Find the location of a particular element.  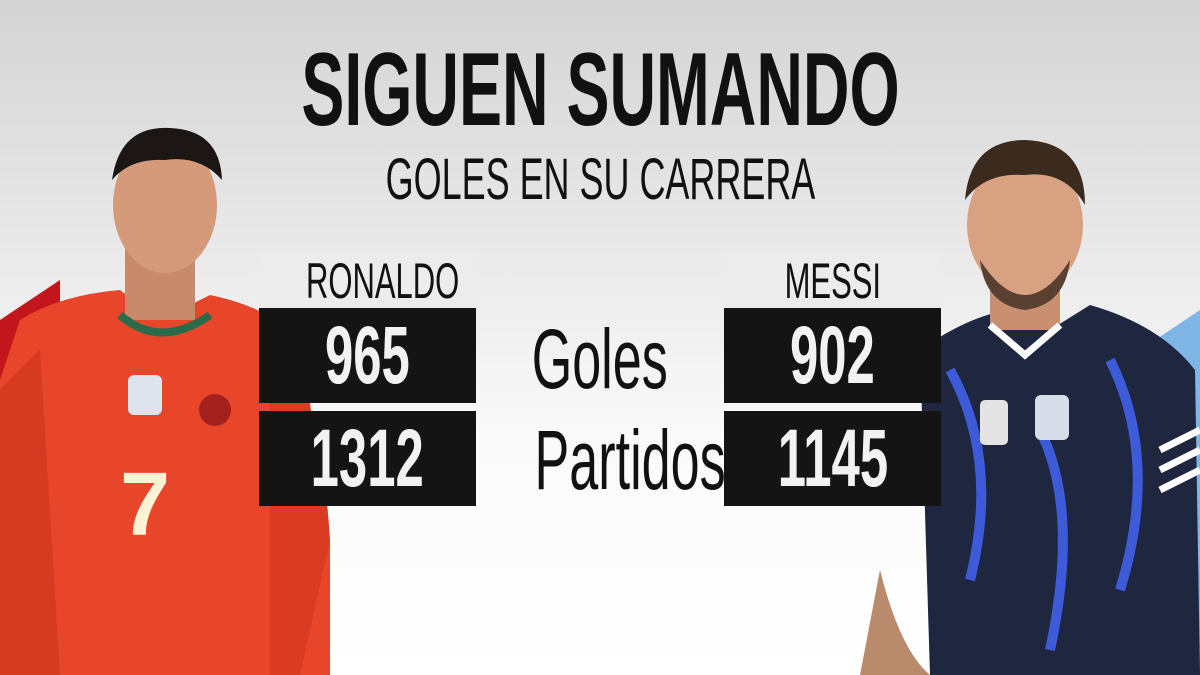

messi-matches-box: 1145 is located at coordinates (832, 458).